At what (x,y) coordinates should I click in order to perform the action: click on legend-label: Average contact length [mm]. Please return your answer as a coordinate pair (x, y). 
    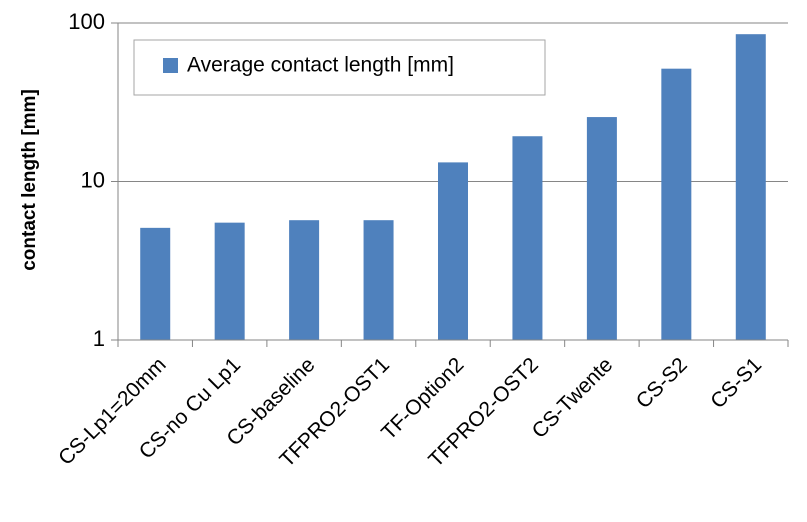
    Looking at the image, I should click on (320, 65).